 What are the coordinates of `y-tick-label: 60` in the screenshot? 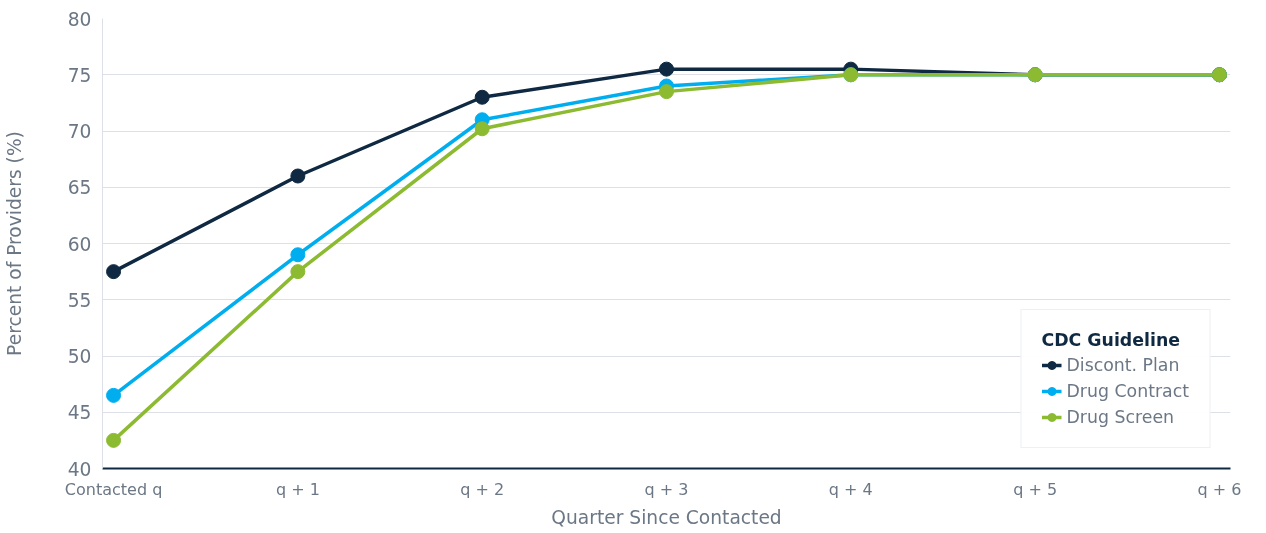 It's located at (79, 244).